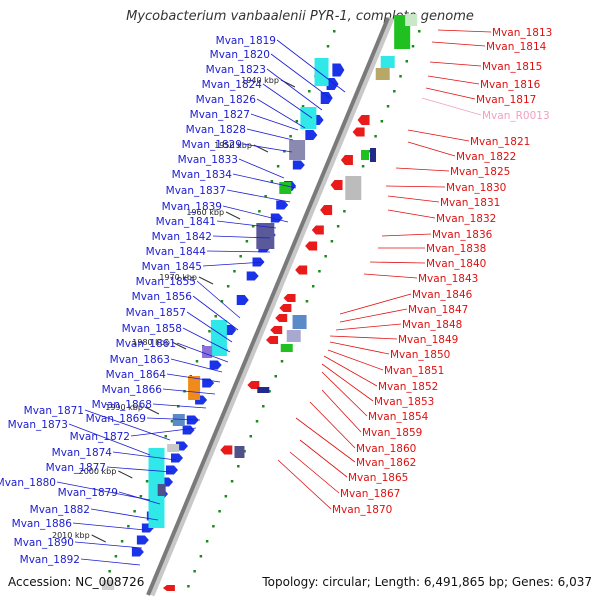 This screenshot has height=600, width=600. I want to click on left-gene-label: Mvan_1879, so click(88, 493).